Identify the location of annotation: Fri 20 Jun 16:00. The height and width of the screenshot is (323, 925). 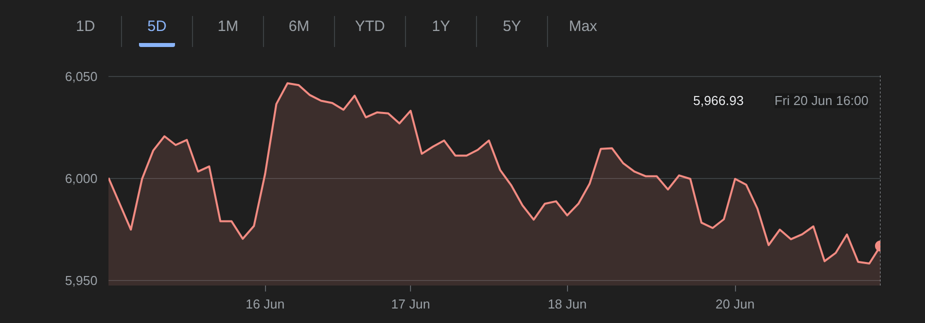
(821, 100).